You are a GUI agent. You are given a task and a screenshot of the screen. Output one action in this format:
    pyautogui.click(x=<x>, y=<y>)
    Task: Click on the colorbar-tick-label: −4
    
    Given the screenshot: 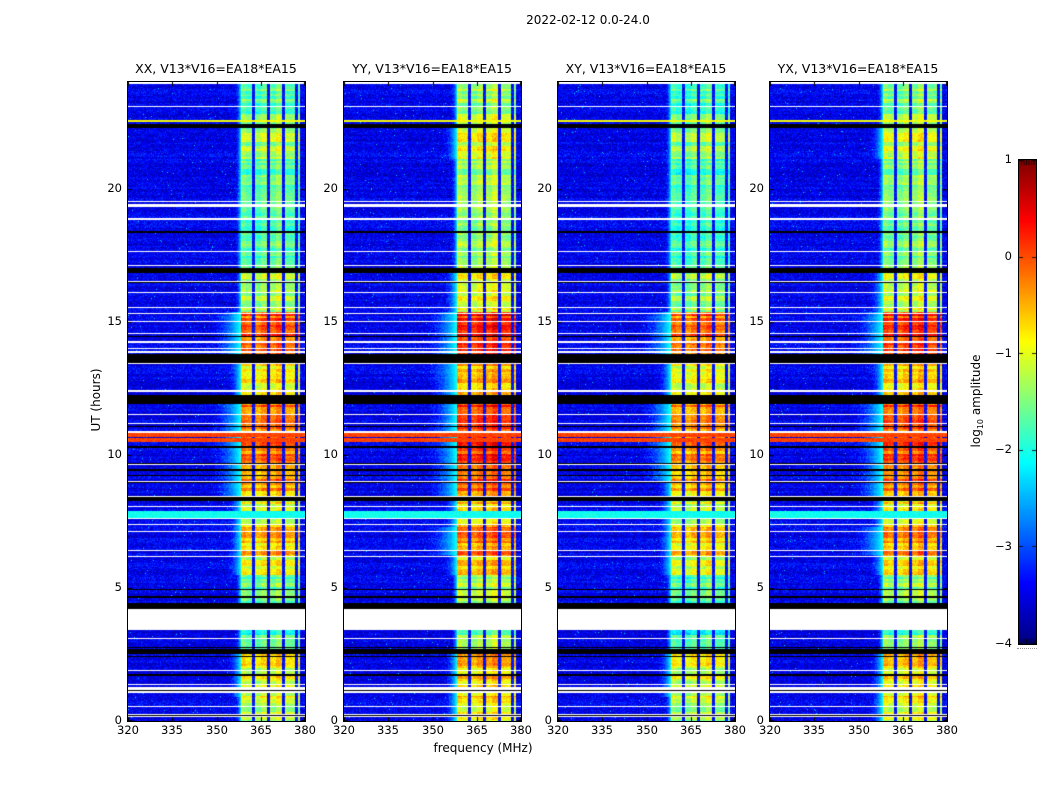 What is the action you would take?
    pyautogui.click(x=1003, y=643)
    